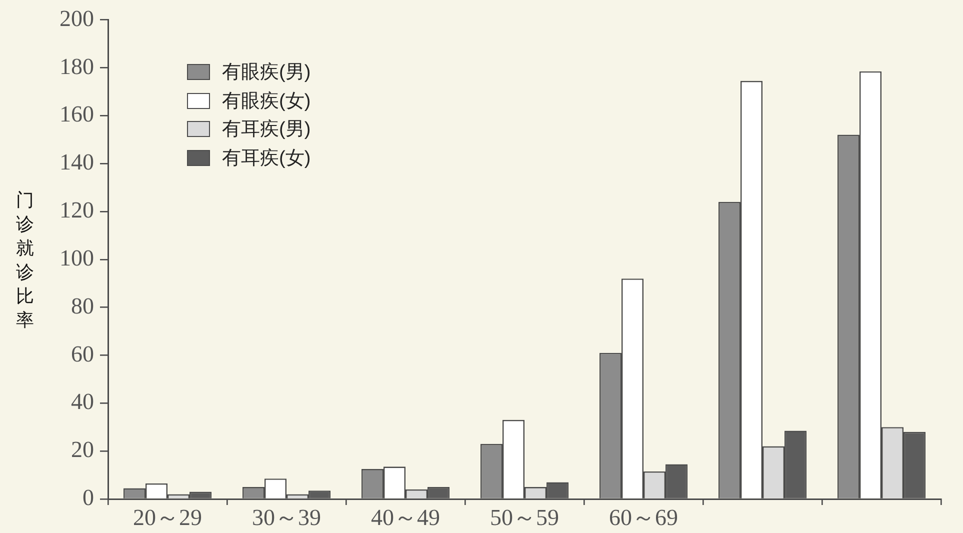 Image resolution: width=963 pixels, height=533 pixels. Describe the element at coordinates (77, 66) in the screenshot. I see `y-tick-label: 180` at that location.